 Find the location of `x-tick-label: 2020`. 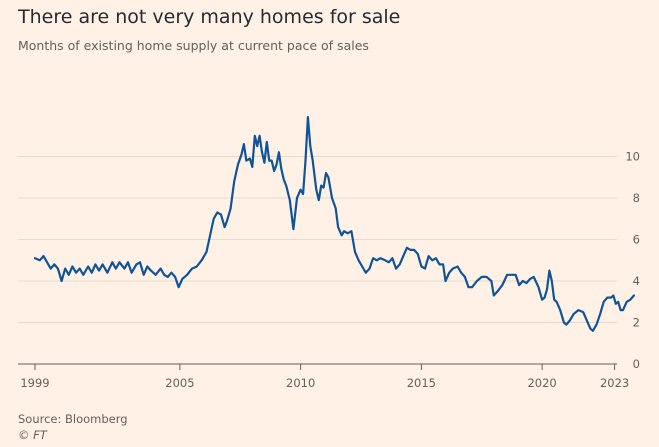

x-tick-label: 2020 is located at coordinates (541, 383).